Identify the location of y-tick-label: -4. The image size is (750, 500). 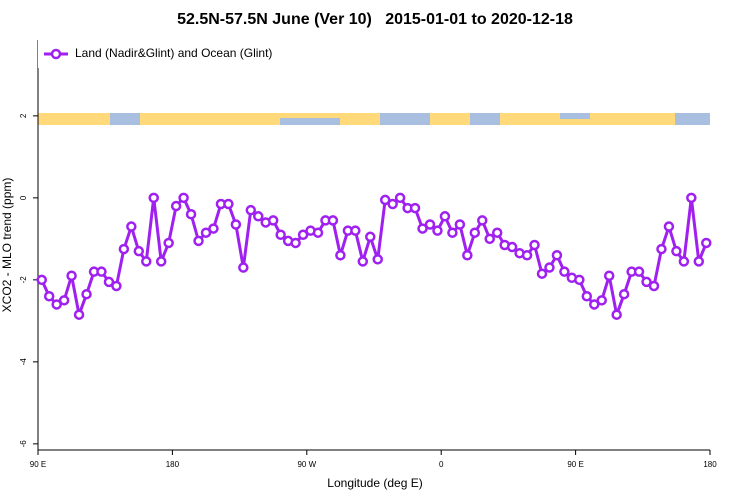
(23, 362).